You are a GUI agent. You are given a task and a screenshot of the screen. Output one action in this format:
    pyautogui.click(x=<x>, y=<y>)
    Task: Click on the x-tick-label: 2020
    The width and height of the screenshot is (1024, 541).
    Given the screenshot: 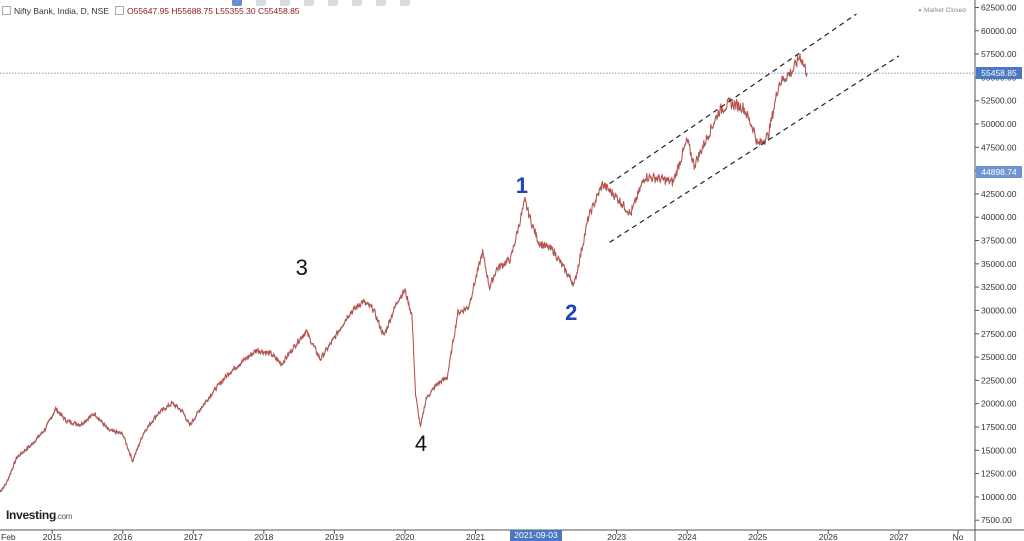 What is the action you would take?
    pyautogui.click(x=404, y=536)
    